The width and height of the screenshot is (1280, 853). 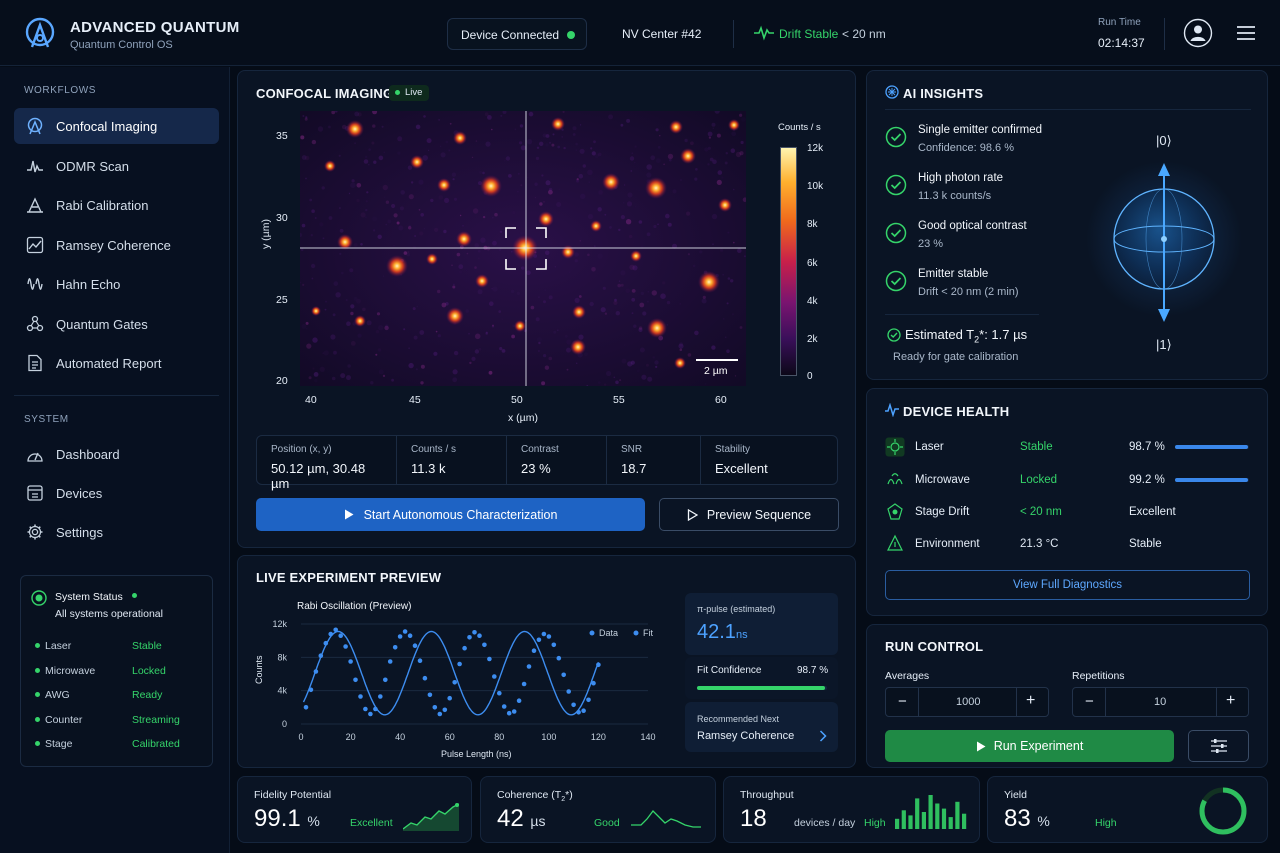 What do you see at coordinates (1043, 821) in the screenshot?
I see `kpi-unit: %` at bounding box center [1043, 821].